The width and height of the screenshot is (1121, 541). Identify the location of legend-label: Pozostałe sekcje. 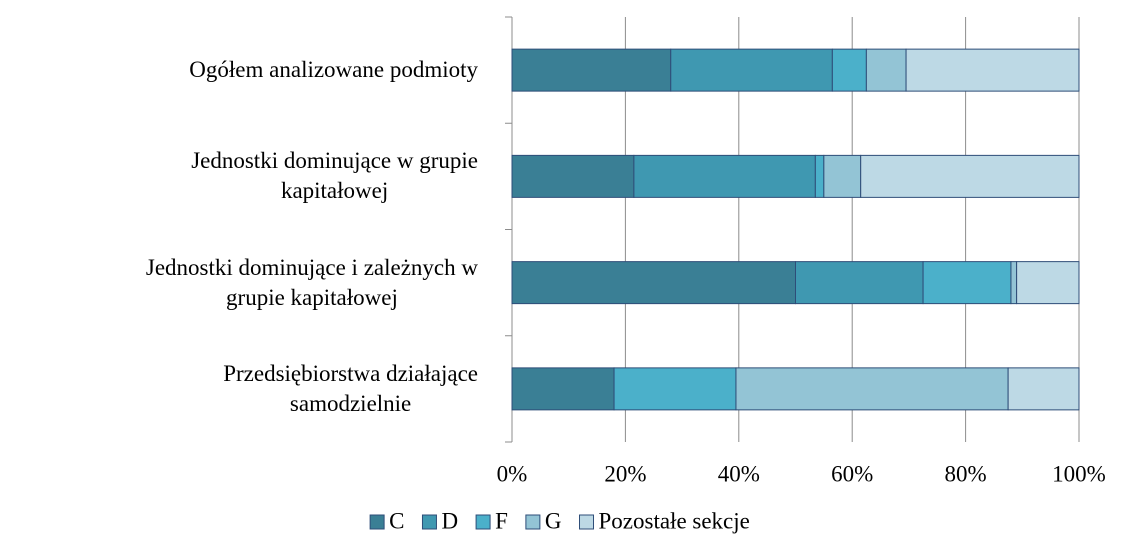
(674, 520).